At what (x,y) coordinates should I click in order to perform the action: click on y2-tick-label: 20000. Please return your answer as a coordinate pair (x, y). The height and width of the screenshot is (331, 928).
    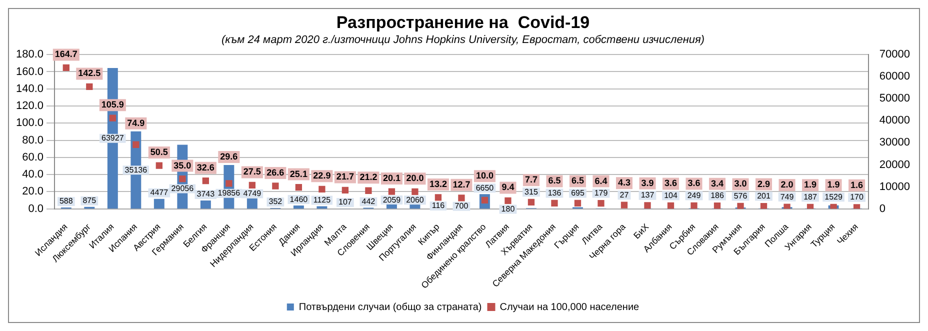
    Looking at the image, I should click on (894, 164).